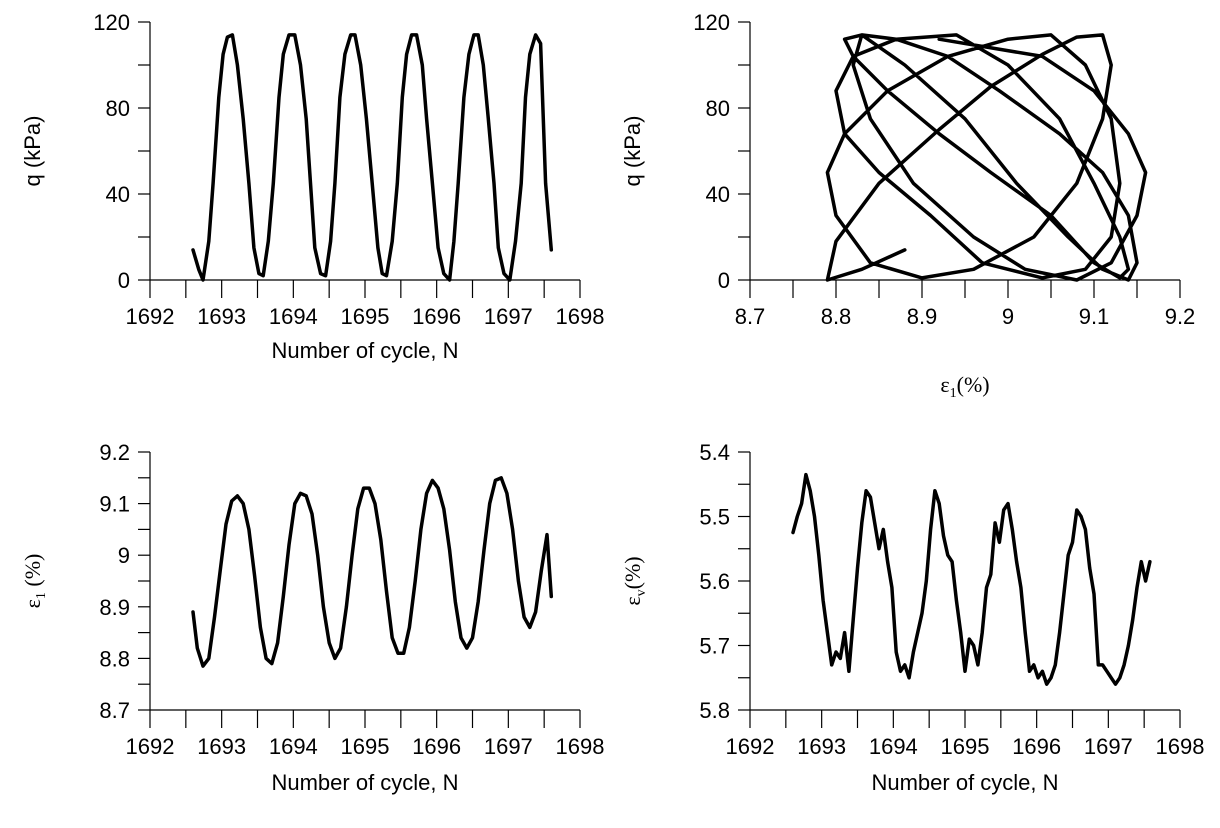 The height and width of the screenshot is (828, 1220). Describe the element at coordinates (114, 710) in the screenshot. I see `y-tick-label: 8.7` at that location.